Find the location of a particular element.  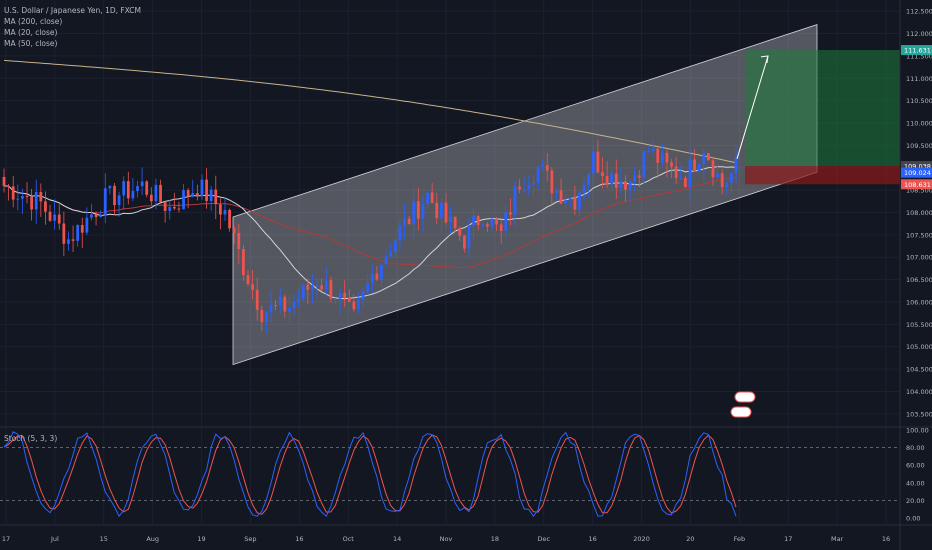

time-tick-label: 19 is located at coordinates (201, 539).